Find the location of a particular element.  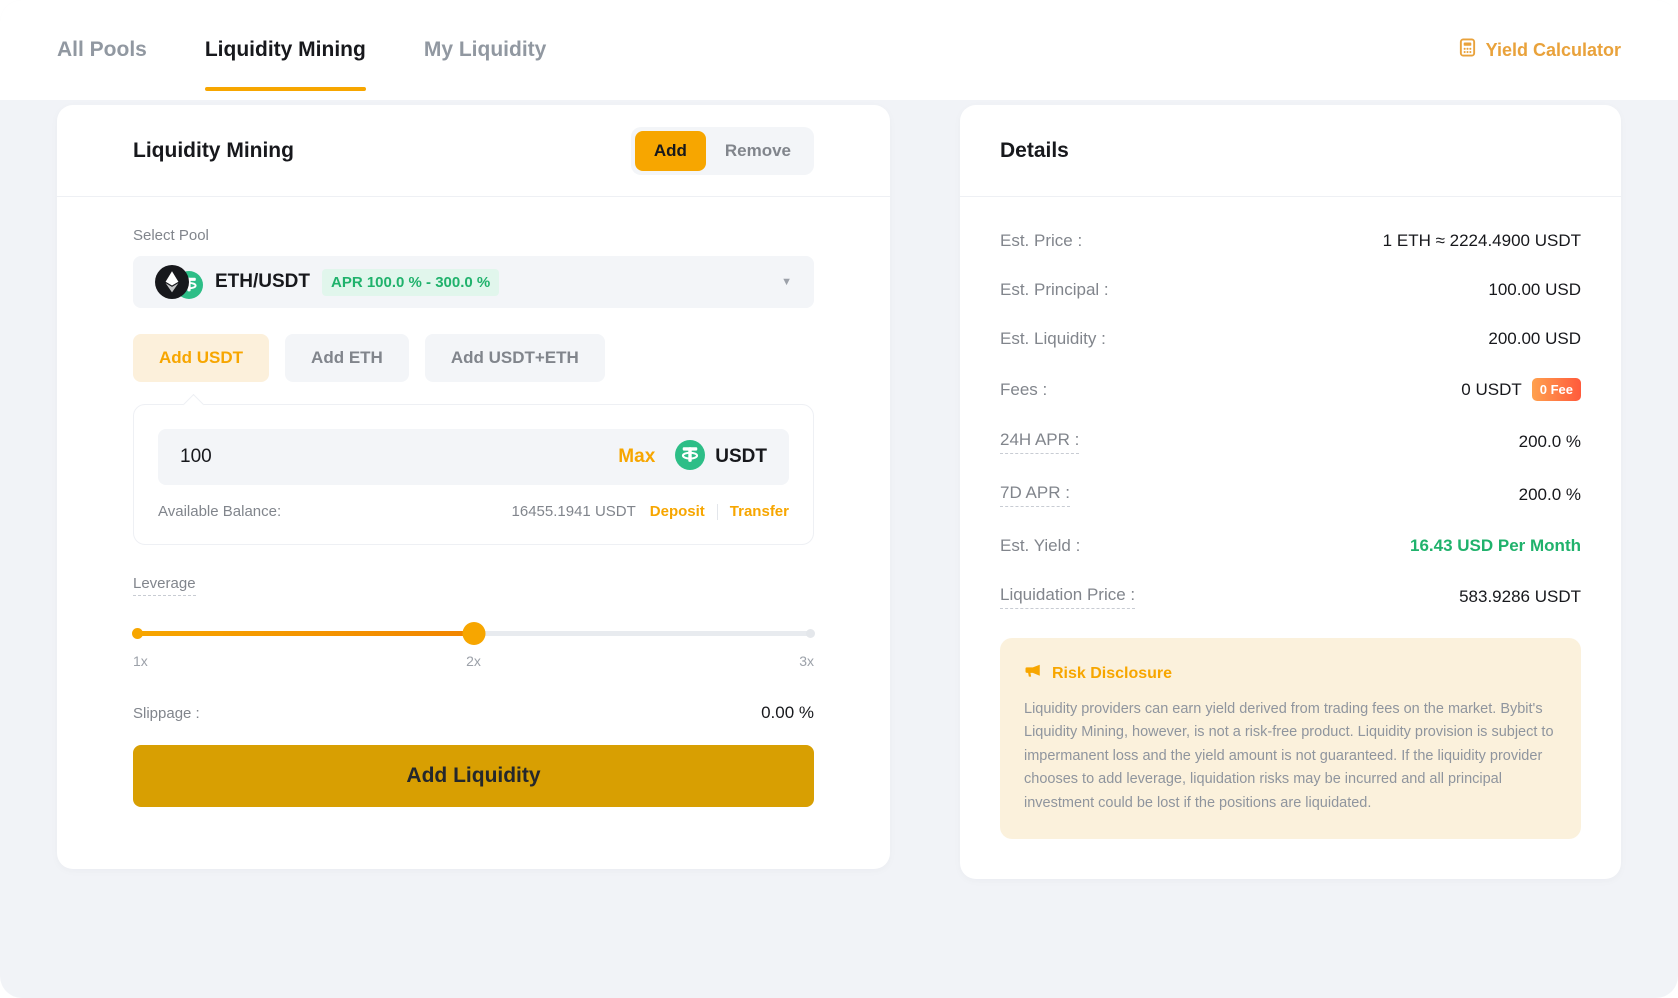

zero-fee-badge: 0 Fee is located at coordinates (1556, 389).